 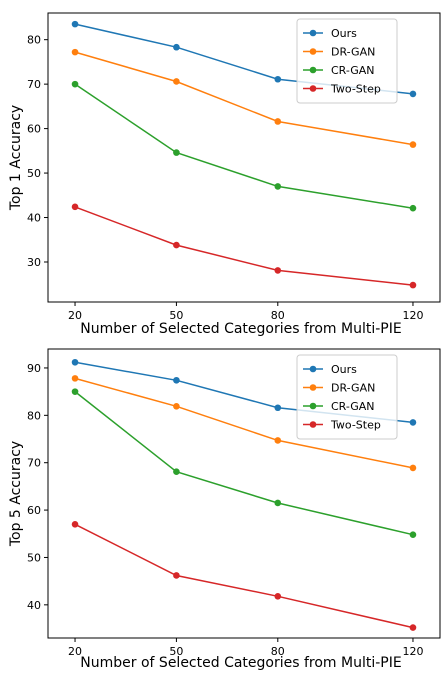 I want to click on y-tick-label: 30, so click(x=34, y=262).